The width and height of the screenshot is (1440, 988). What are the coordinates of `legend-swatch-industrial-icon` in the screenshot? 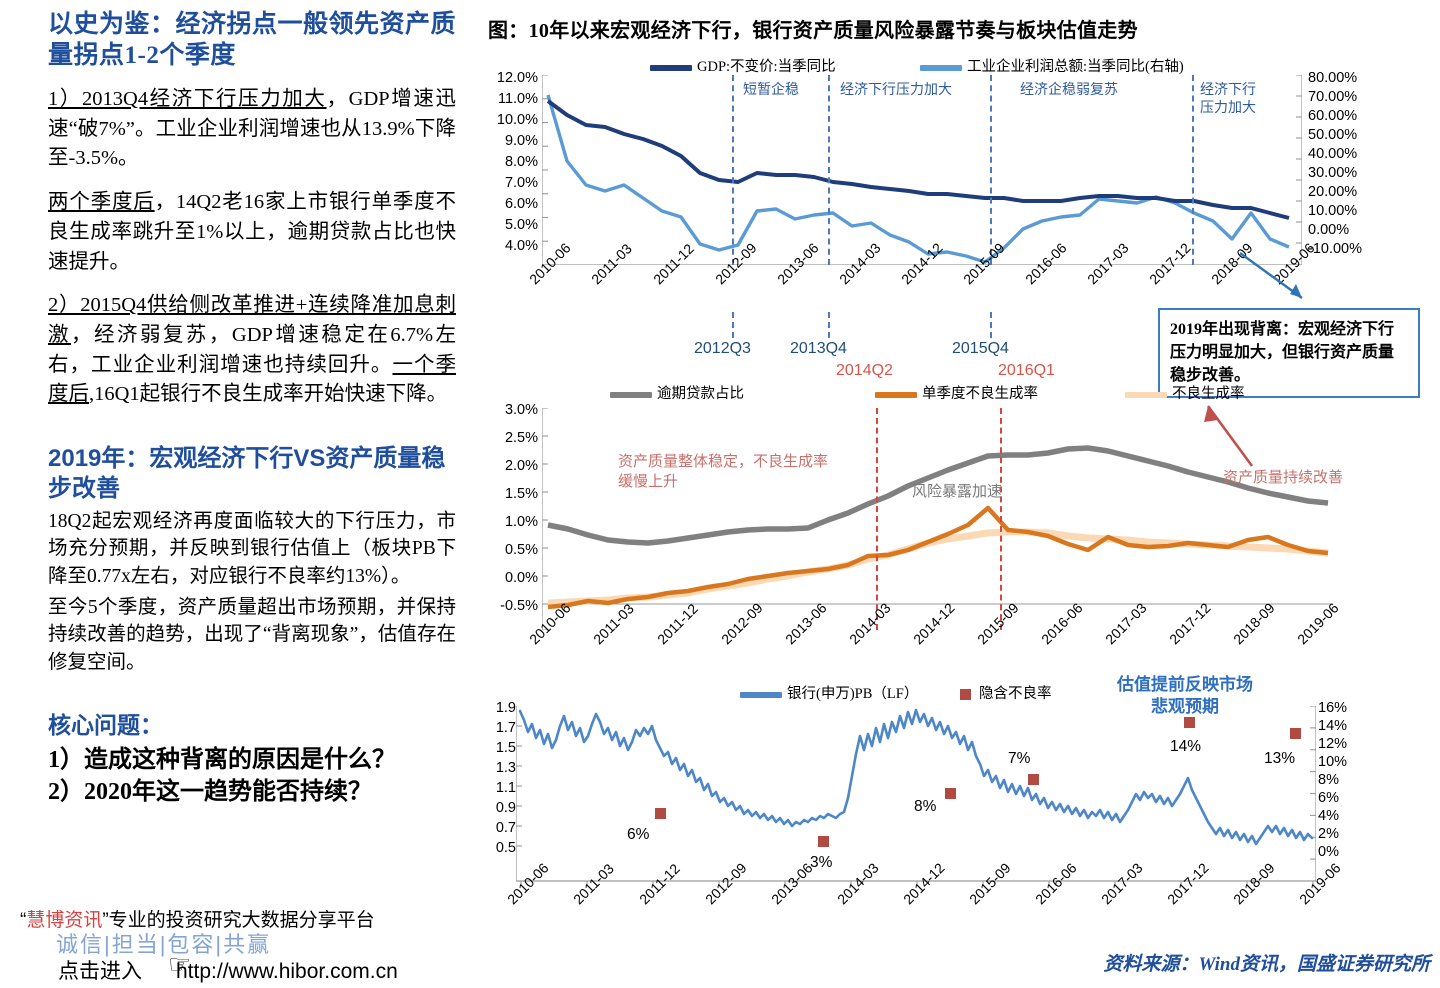 It's located at (941, 67).